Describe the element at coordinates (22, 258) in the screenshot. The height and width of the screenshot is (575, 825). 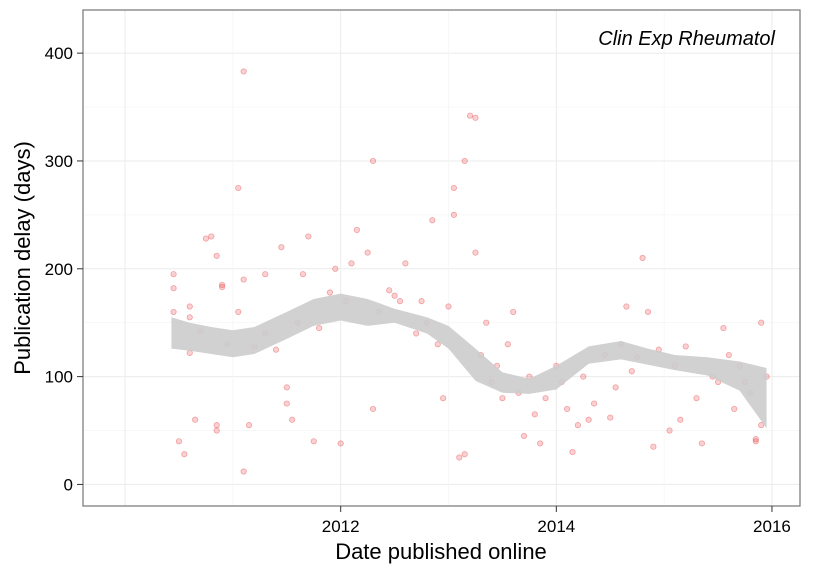
I see `y-axis-title: Publication delay (days)` at that location.